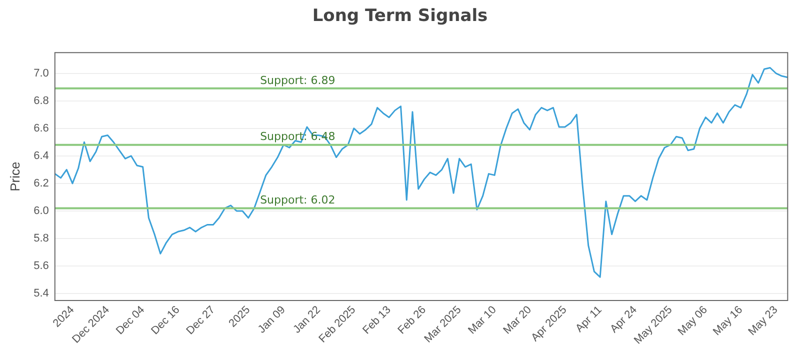 The width and height of the screenshot is (800, 350). Describe the element at coordinates (298, 200) in the screenshot. I see `ref-line-label: Support: 6.02` at that location.